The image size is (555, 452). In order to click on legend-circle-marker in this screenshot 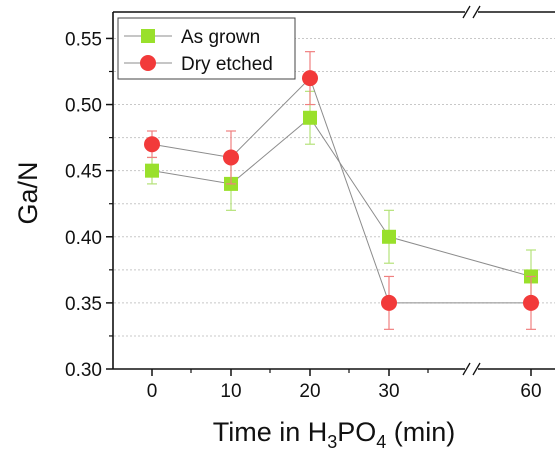, I will do `click(148, 63)`.